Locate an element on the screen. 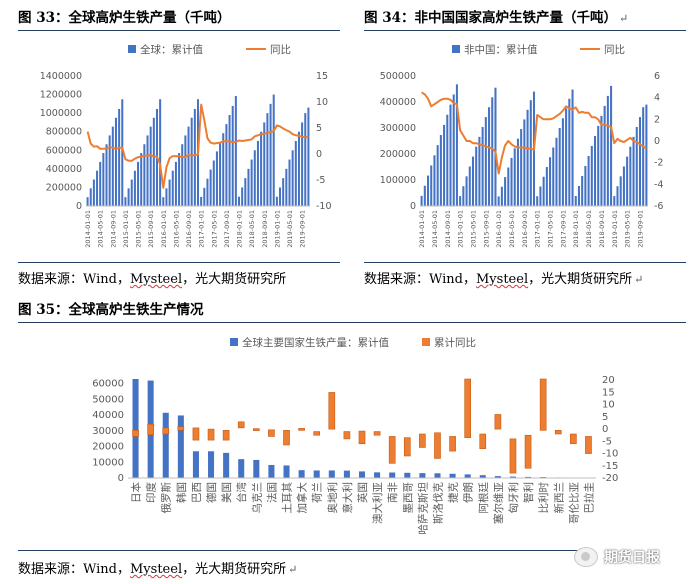 This screenshot has height=584, width=700. x-tick-label: 2016-09-01 is located at coordinates (189, 229).